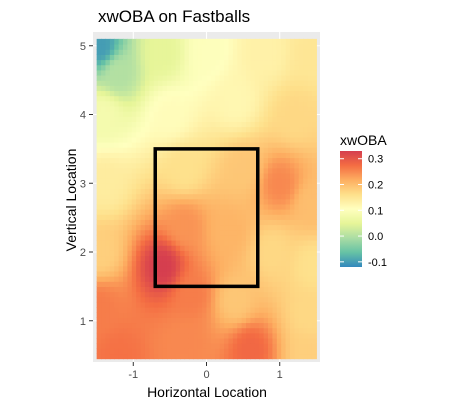  Describe the element at coordinates (375, 237) in the screenshot. I see `legend-tick-label: 0.0` at that location.